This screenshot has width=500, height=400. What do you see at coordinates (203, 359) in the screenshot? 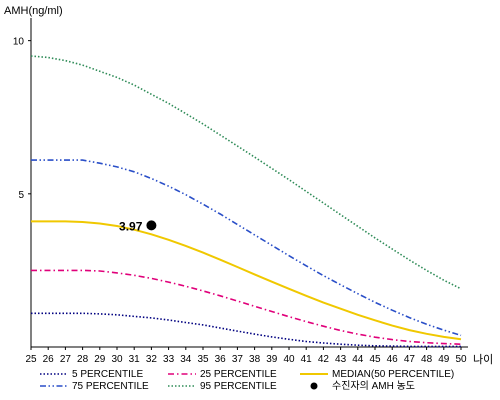
I see `x-tick-label: 35` at bounding box center [203, 359].